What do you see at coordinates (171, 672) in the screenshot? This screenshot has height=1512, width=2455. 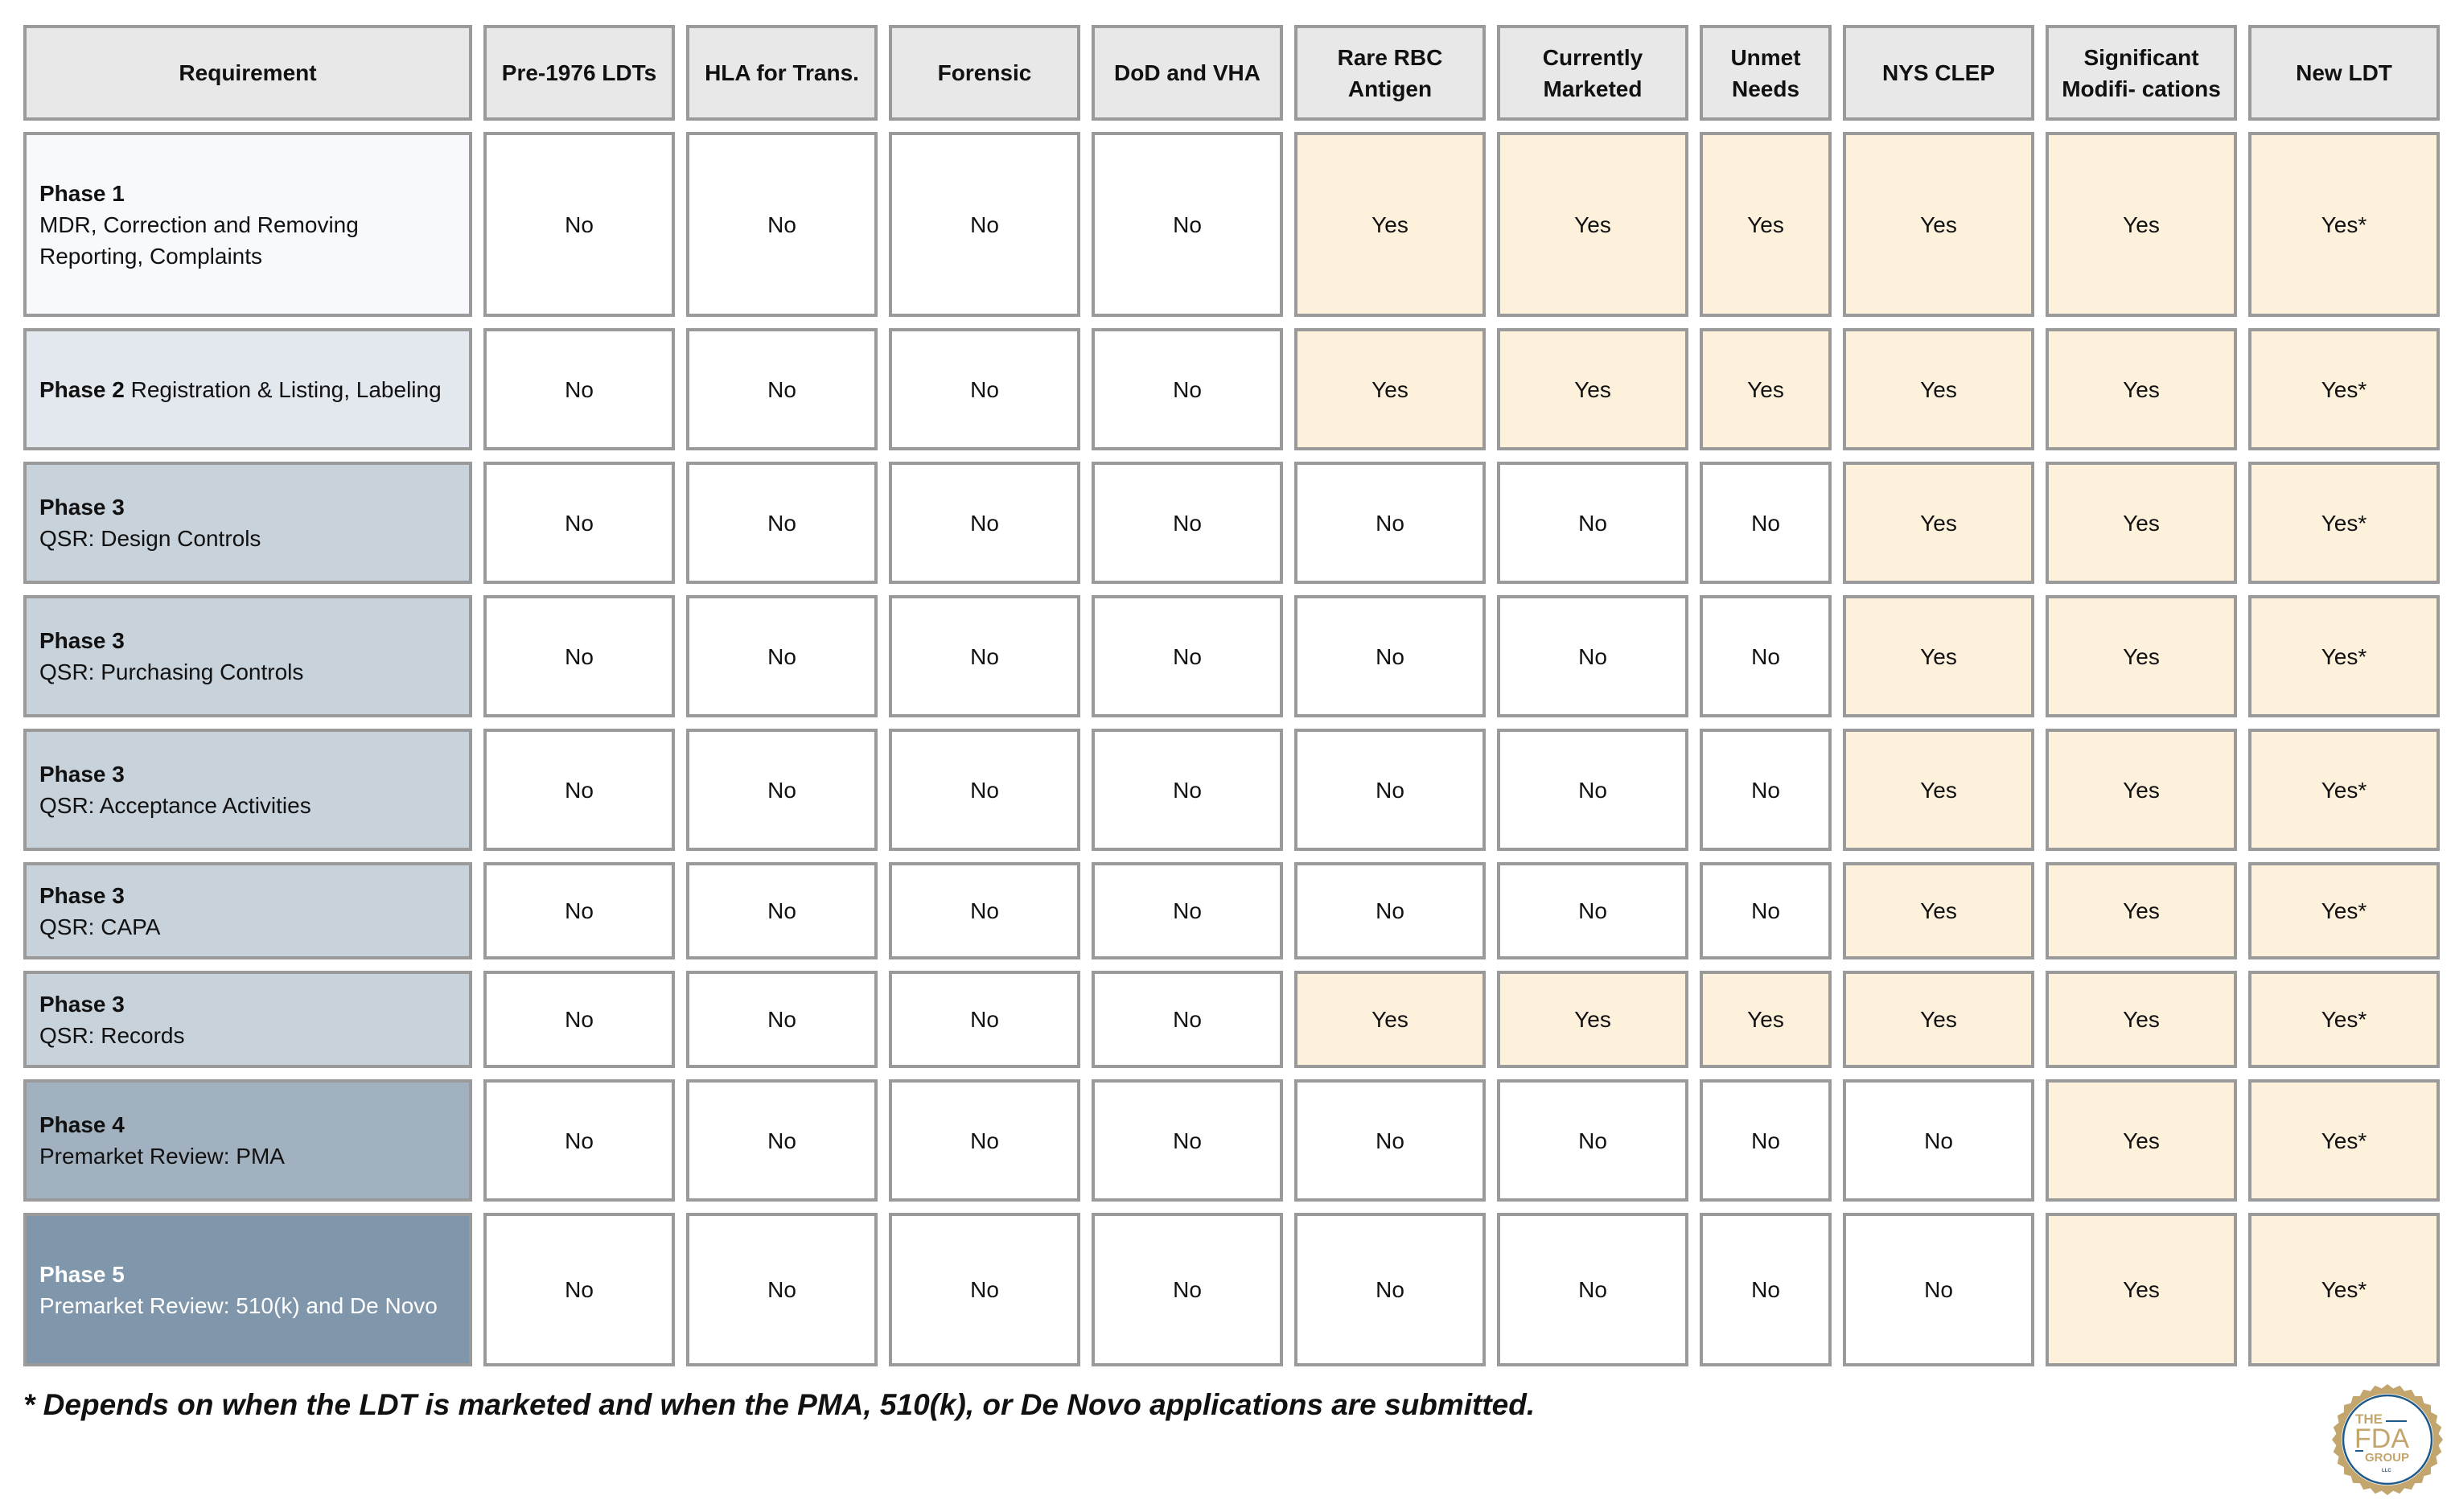 I see `requirement-description: QSR: Purchasing Controls` at bounding box center [171, 672].